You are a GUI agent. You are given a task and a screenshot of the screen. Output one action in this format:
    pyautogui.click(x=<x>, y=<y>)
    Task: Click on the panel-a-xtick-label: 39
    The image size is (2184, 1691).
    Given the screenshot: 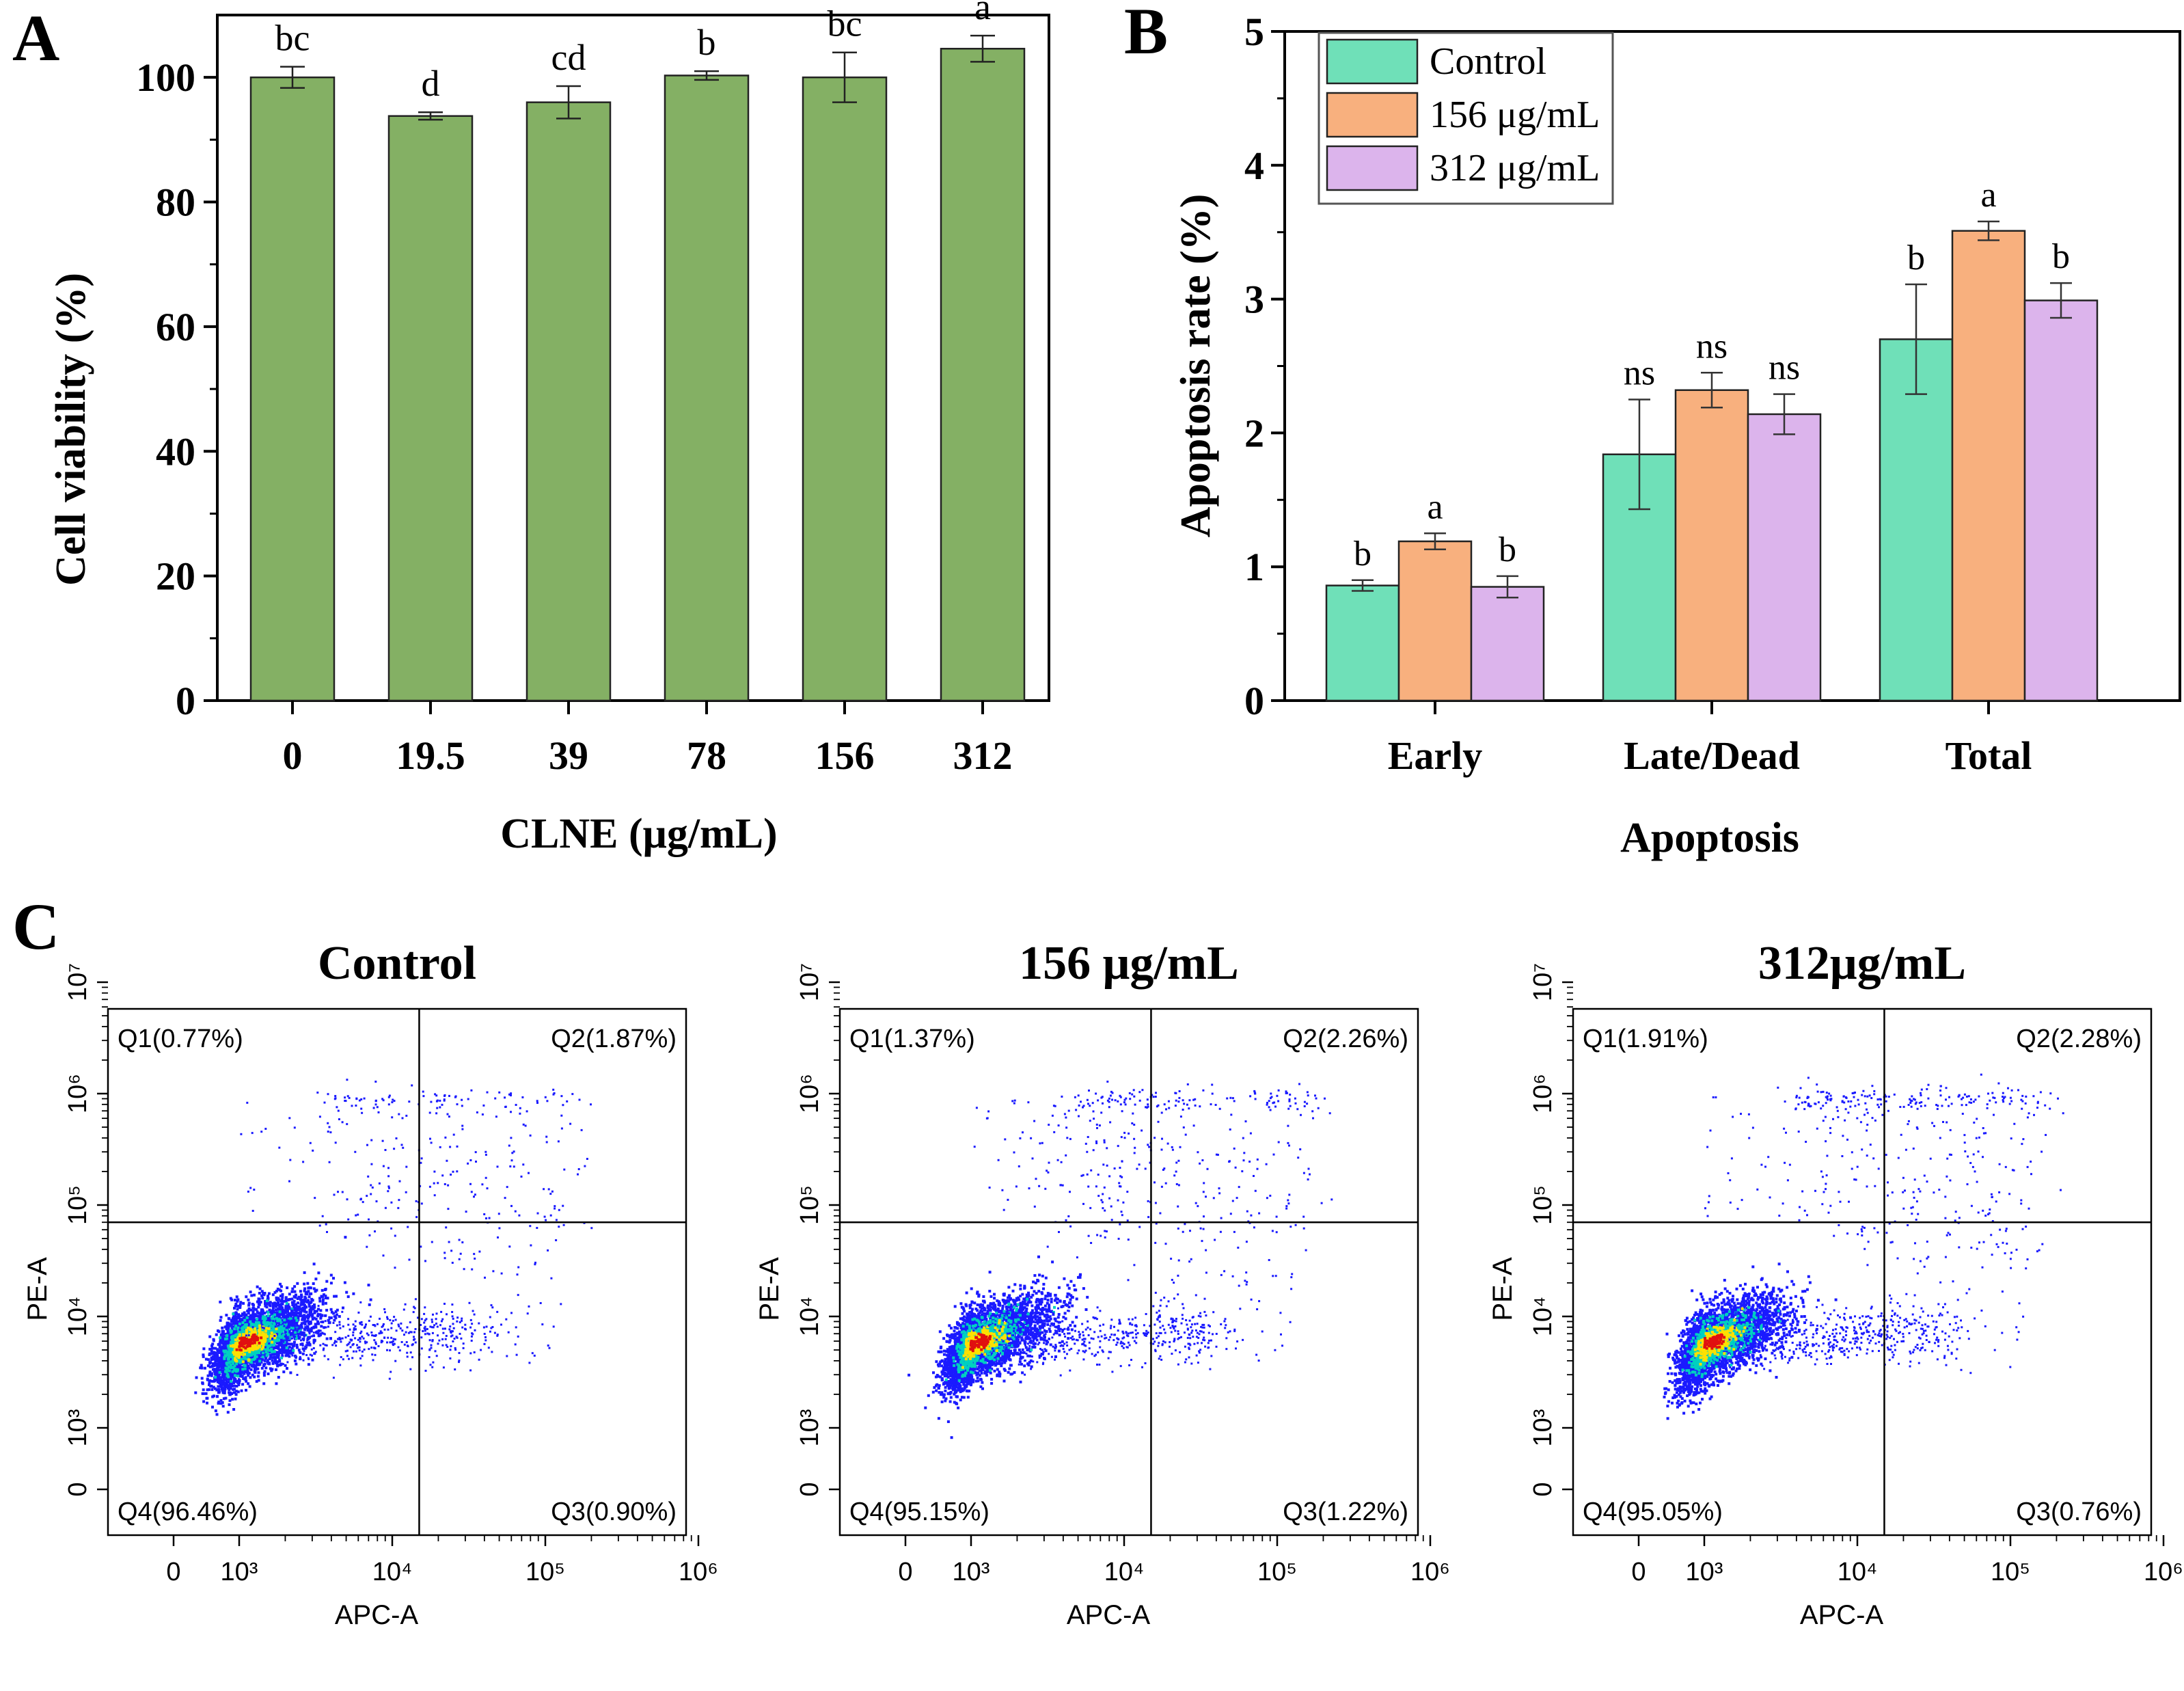 What is the action you would take?
    pyautogui.click(x=568, y=755)
    